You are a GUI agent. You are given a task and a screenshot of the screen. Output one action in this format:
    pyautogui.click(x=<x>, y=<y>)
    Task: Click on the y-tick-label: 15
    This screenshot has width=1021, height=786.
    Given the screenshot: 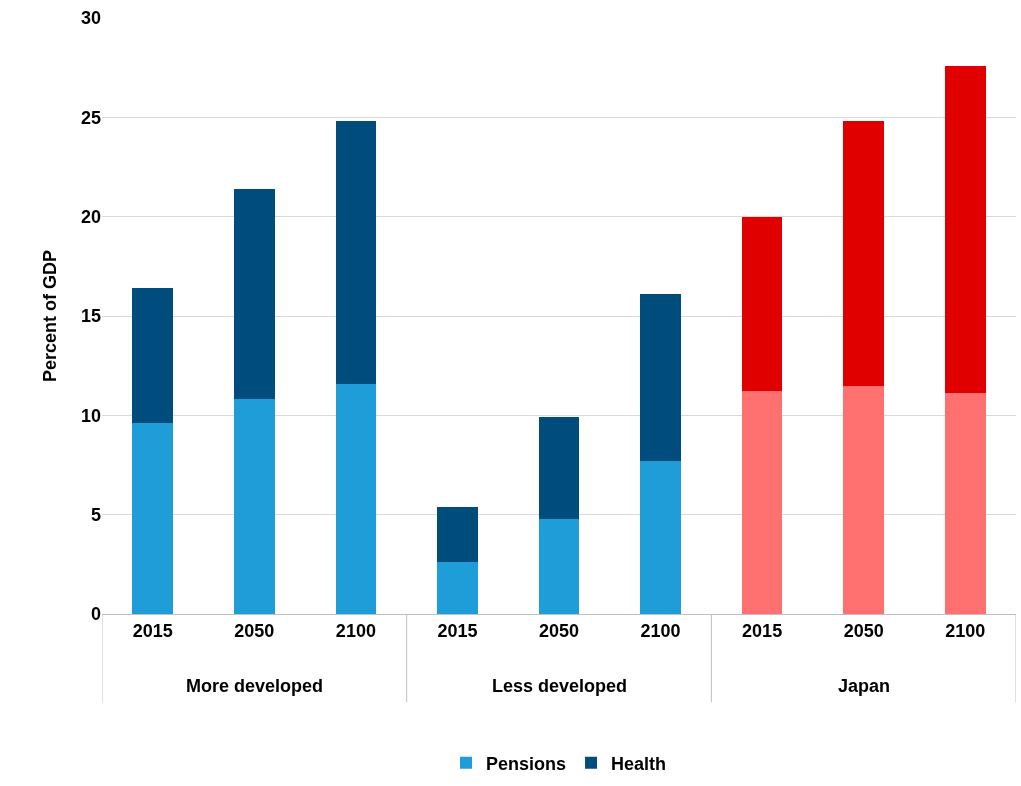 What is the action you would take?
    pyautogui.click(x=90, y=316)
    